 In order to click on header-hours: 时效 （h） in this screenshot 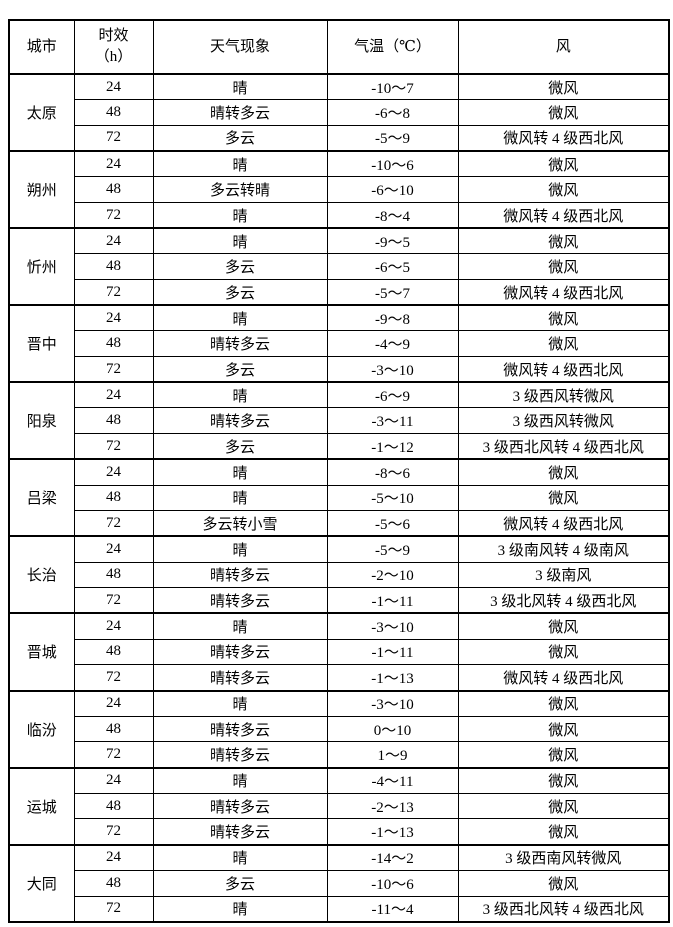, I will do `click(113, 47)`.